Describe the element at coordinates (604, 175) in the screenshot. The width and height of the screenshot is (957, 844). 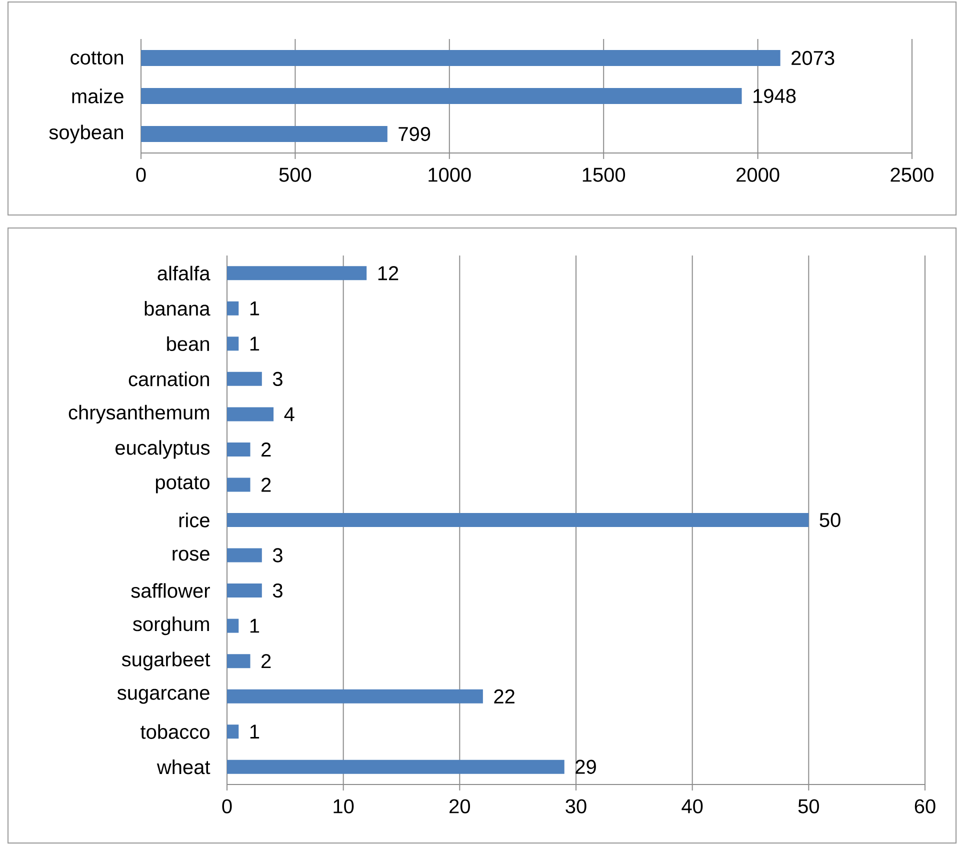
I see `x-tick-label: 1500` at that location.